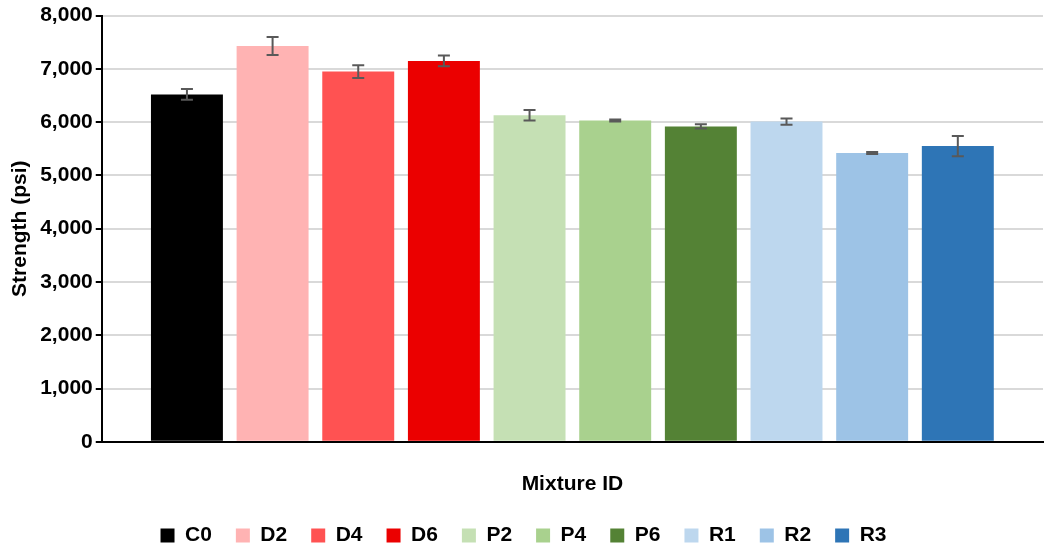  What do you see at coordinates (19, 228) in the screenshot?
I see `y-axis-title: Strength (psi)` at bounding box center [19, 228].